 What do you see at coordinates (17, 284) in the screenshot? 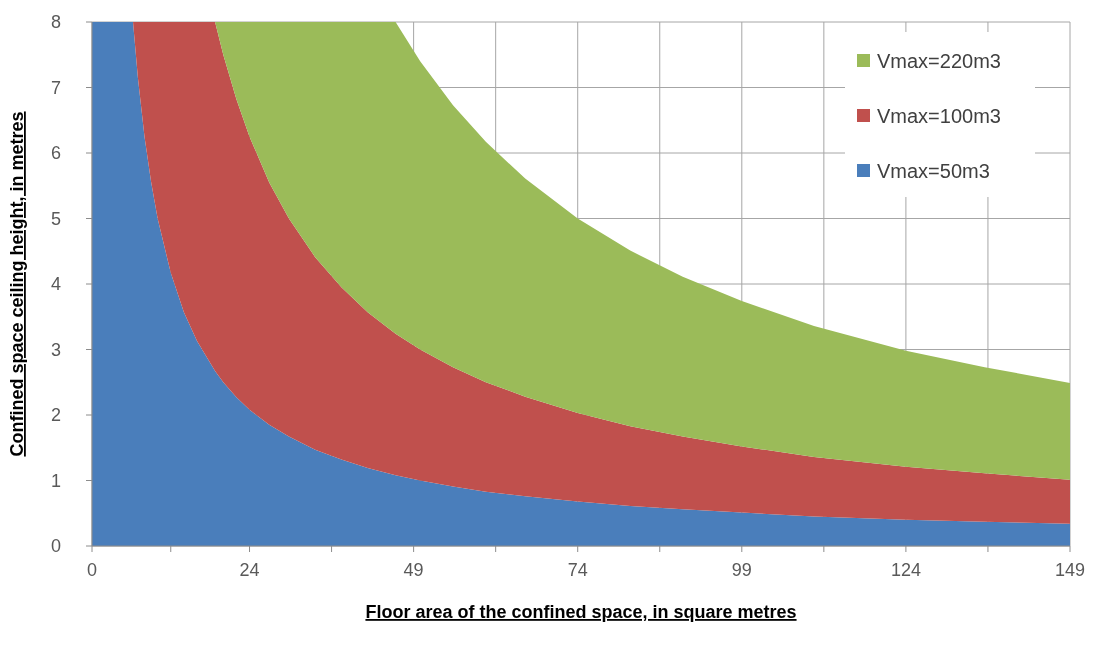
I see `y-axis-title: Confined space ceiling height, in metres` at bounding box center [17, 284].